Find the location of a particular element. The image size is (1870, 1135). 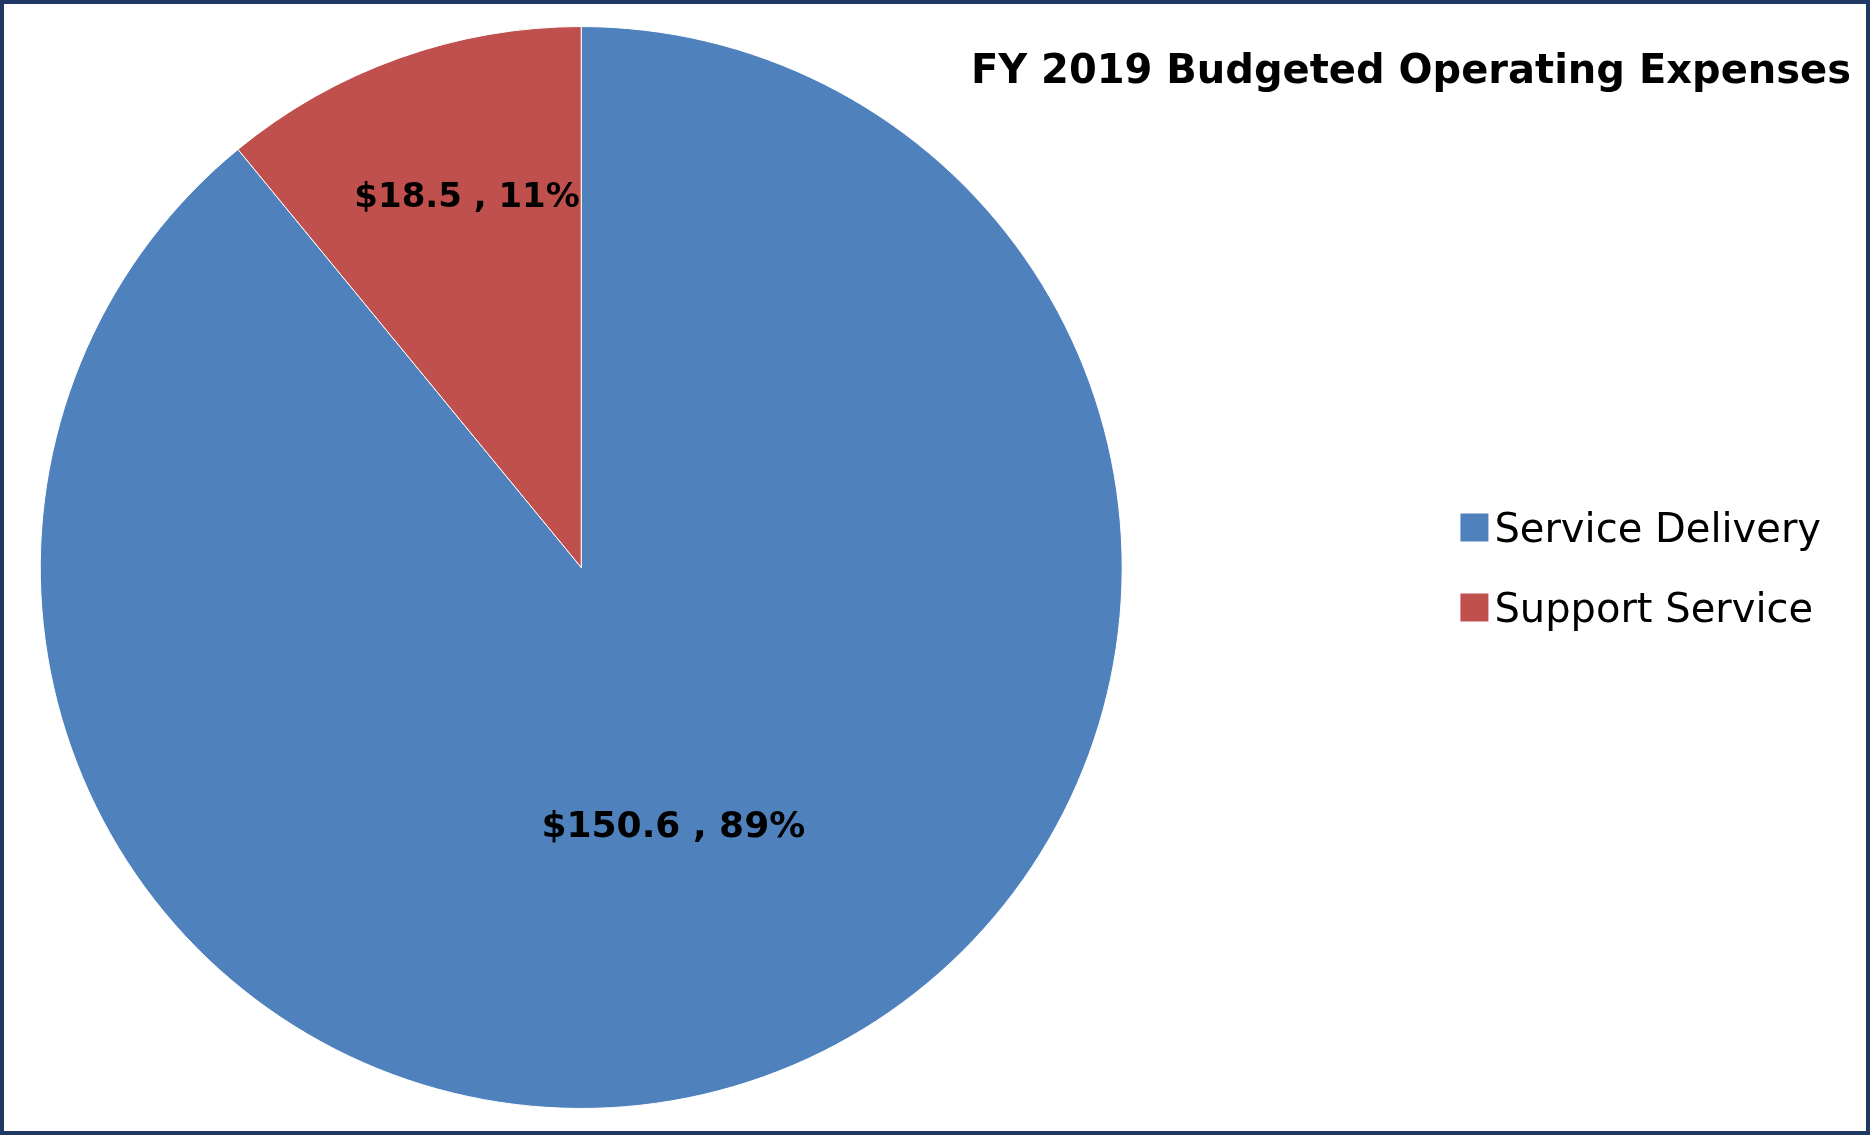

data-label: $18.5 , 11% is located at coordinates (467, 195).